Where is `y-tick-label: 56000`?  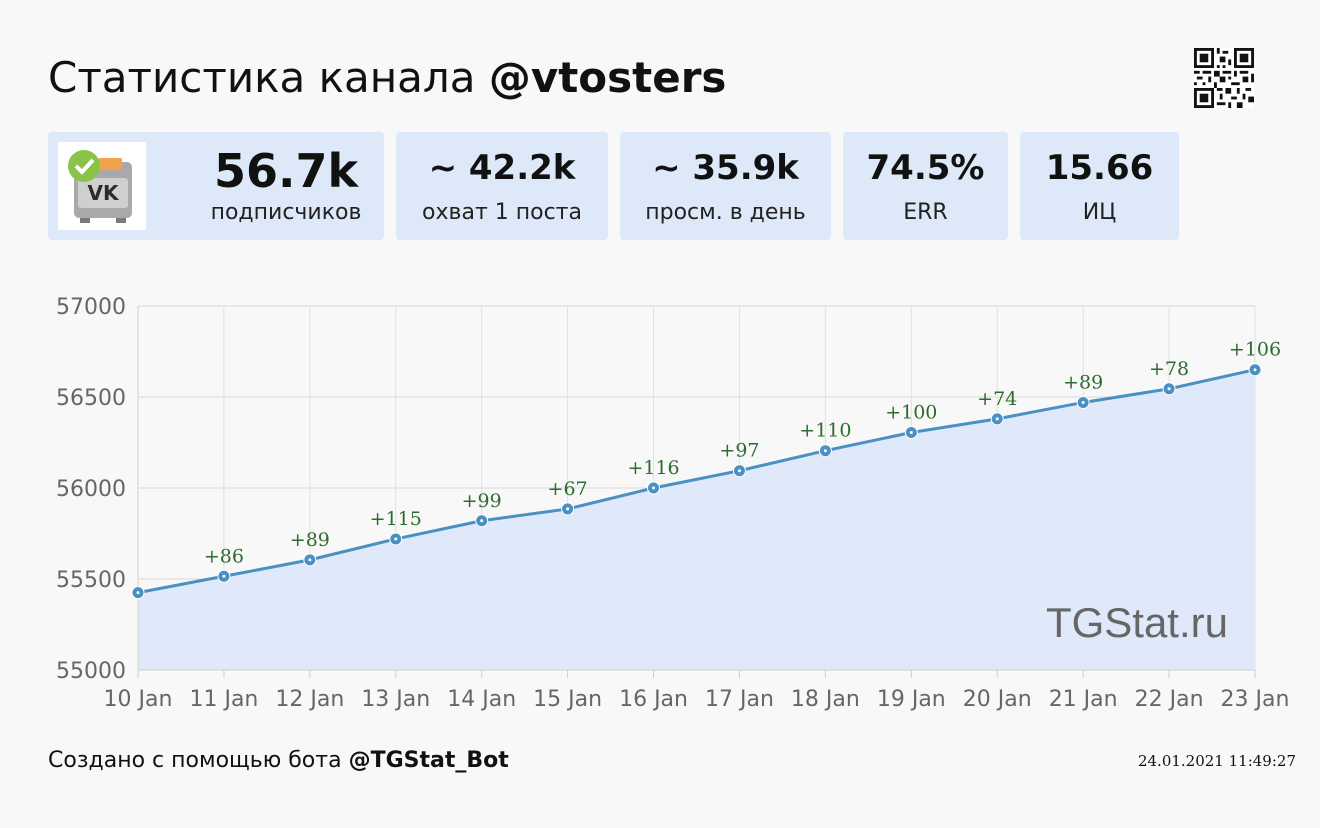 y-tick-label: 56000 is located at coordinates (91, 489).